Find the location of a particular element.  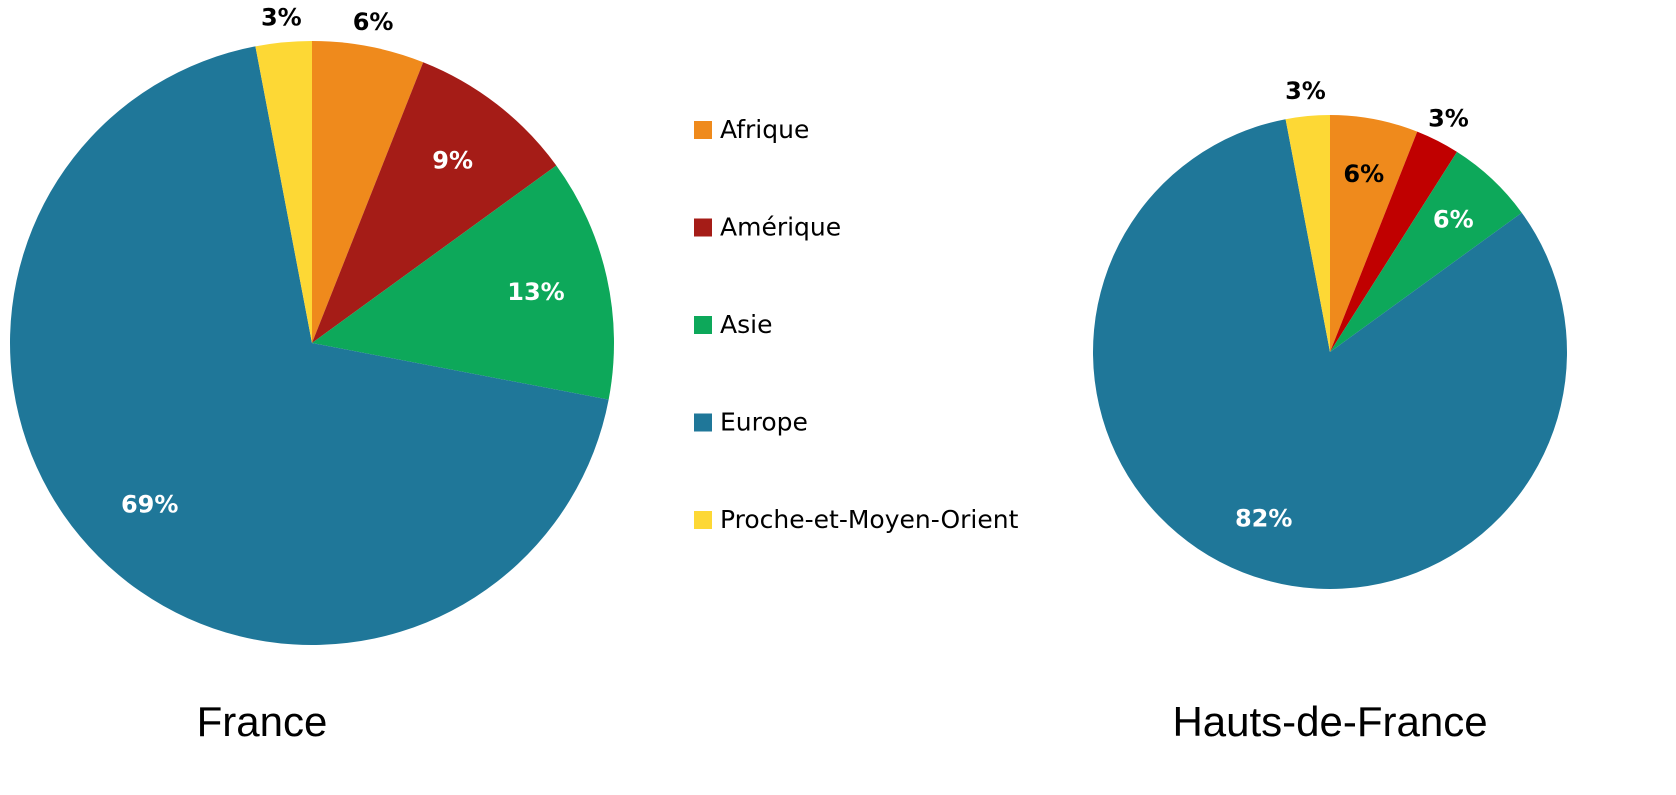

legend-label: Europe is located at coordinates (764, 422).